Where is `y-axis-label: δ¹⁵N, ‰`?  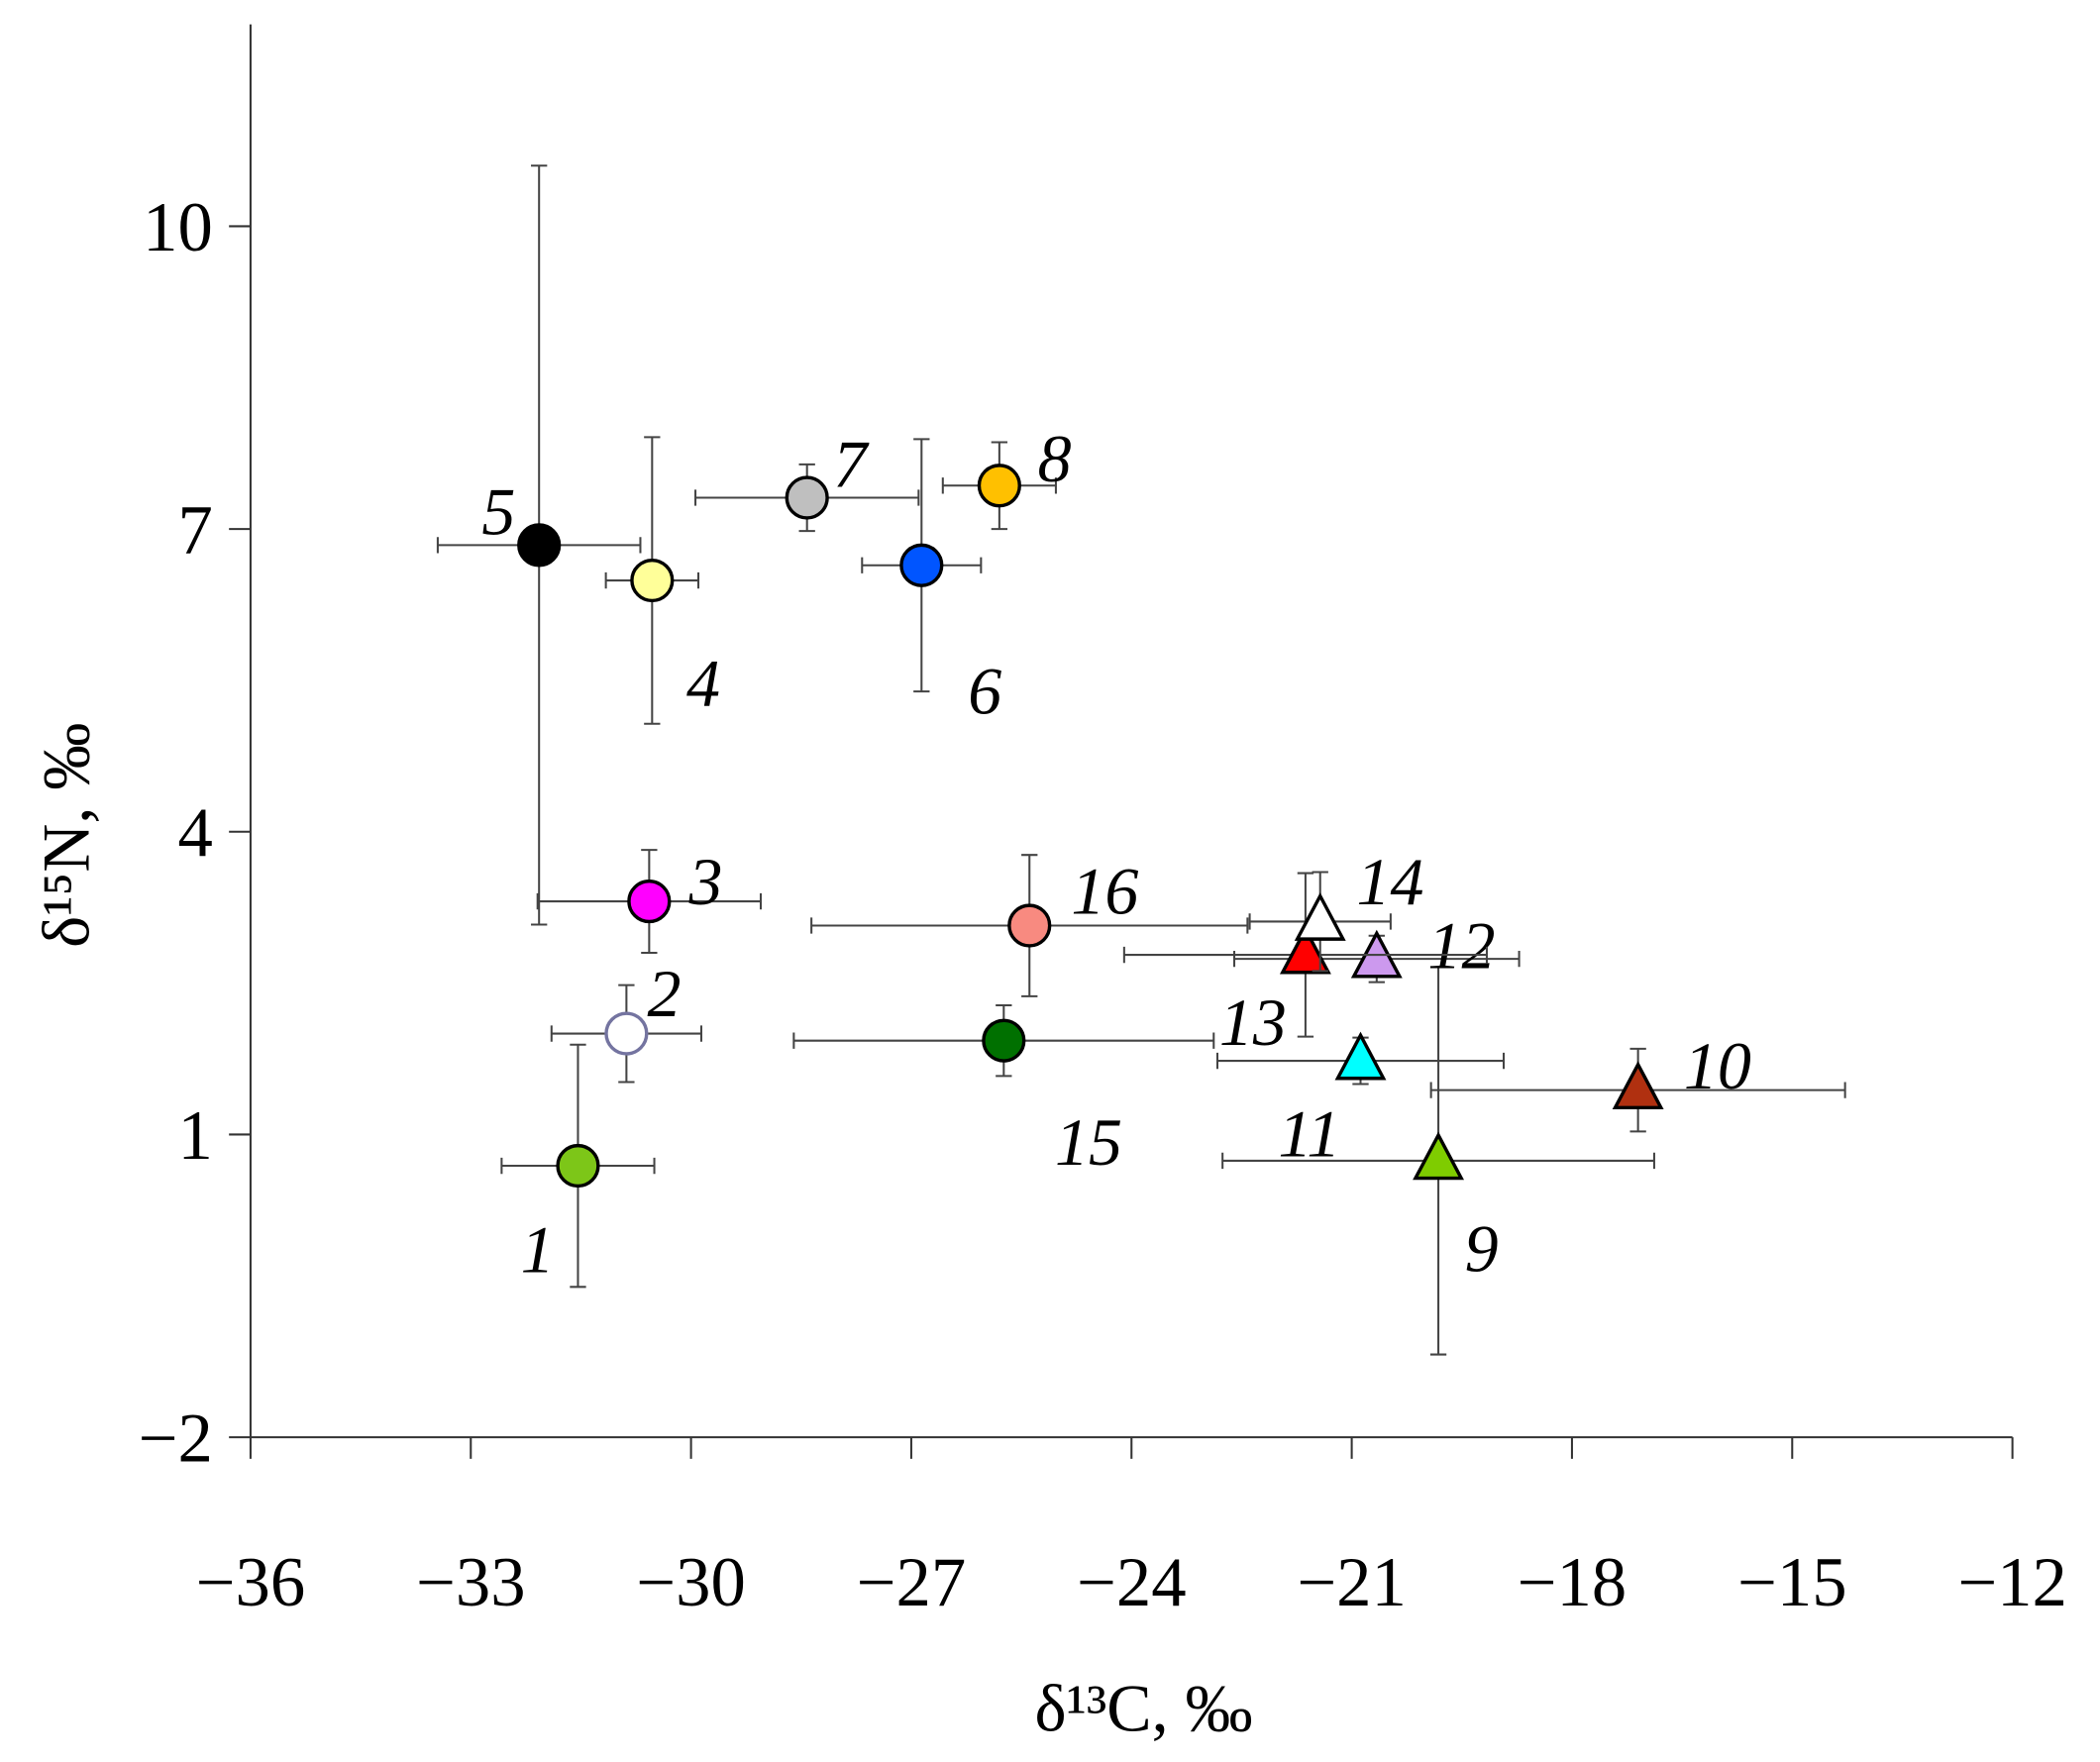 y-axis-label: δ¹⁵N, ‰ is located at coordinates (66, 835).